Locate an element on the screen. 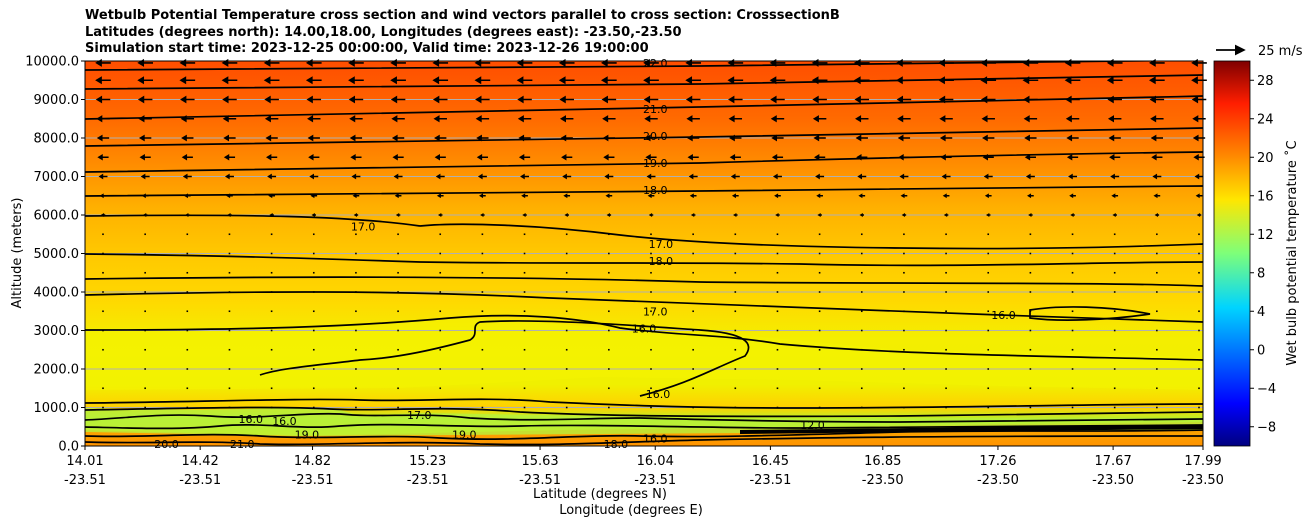 The height and width of the screenshot is (526, 1311). contour-label: 12.0 is located at coordinates (812, 425).